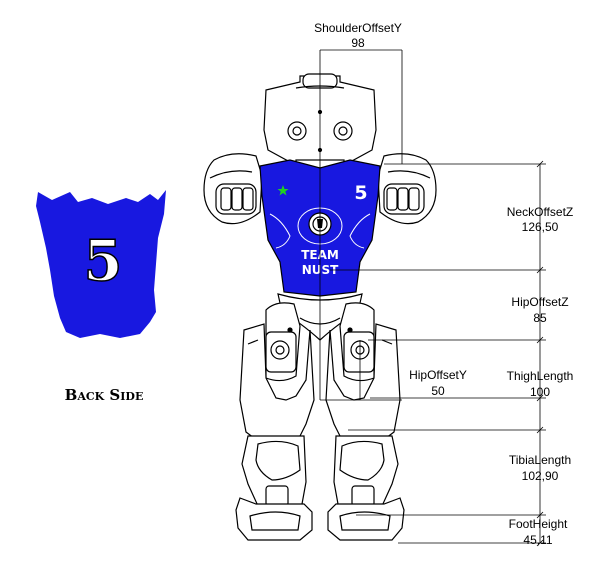 The width and height of the screenshot is (600, 568). What do you see at coordinates (358, 43) in the screenshot?
I see `shoulder-offset-y-value: 98` at bounding box center [358, 43].